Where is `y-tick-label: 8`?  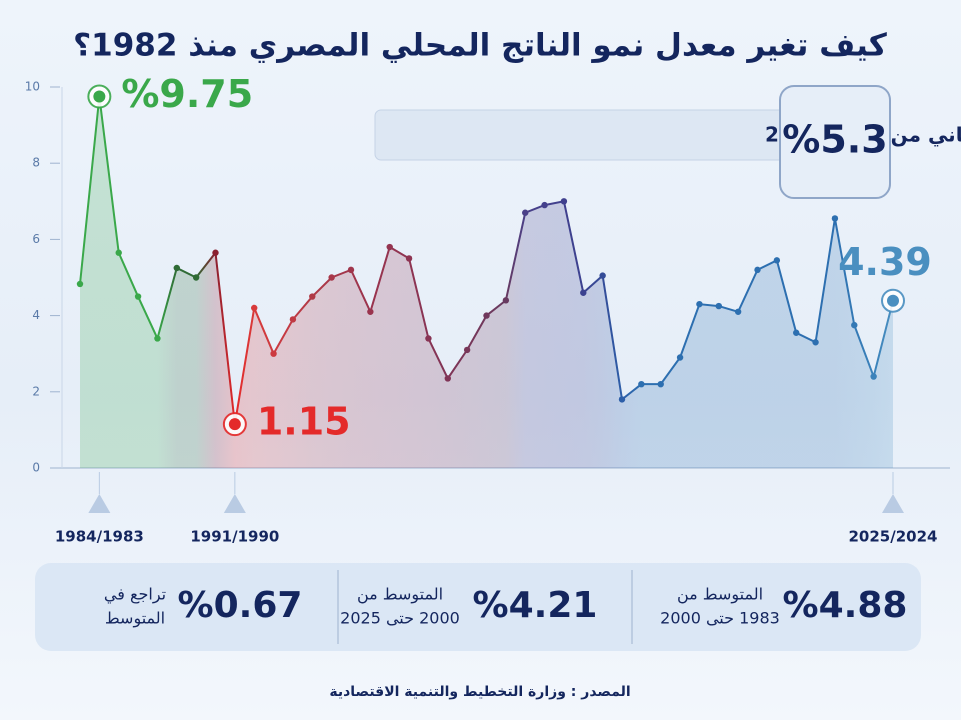 y-tick-label: 8 is located at coordinates (36, 163).